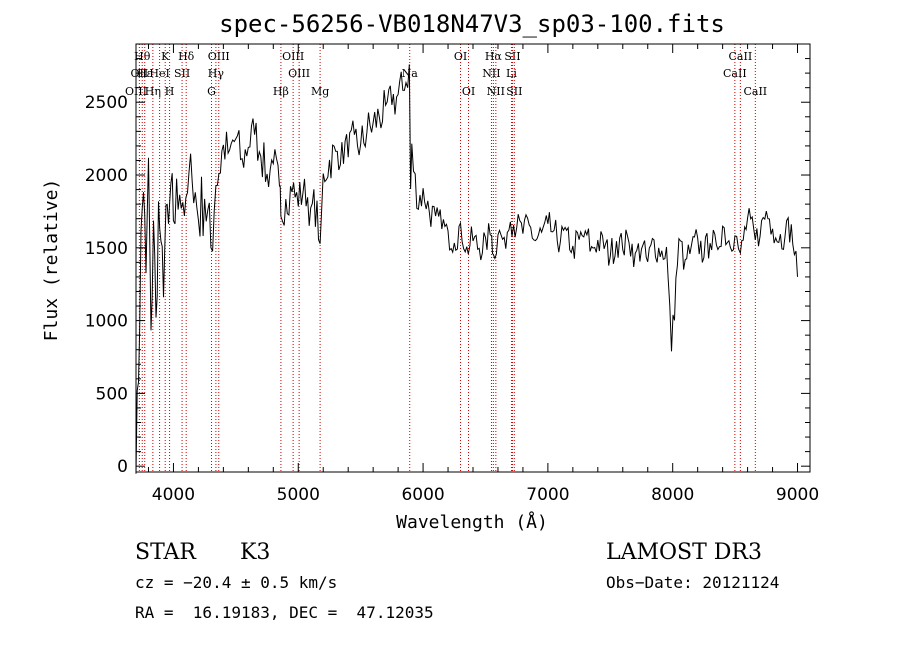 This screenshot has width=900, height=649. What do you see at coordinates (511, 73) in the screenshot?
I see `line-marker-label: Li` at bounding box center [511, 73].